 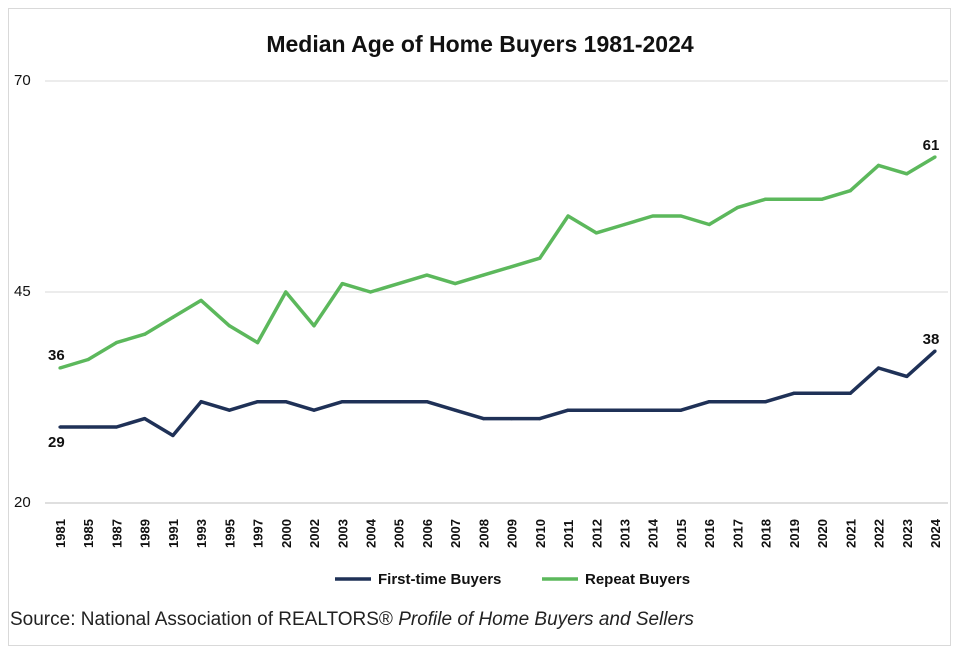 What do you see at coordinates (60, 533) in the screenshot?
I see `x-tick-label: 1981` at bounding box center [60, 533].